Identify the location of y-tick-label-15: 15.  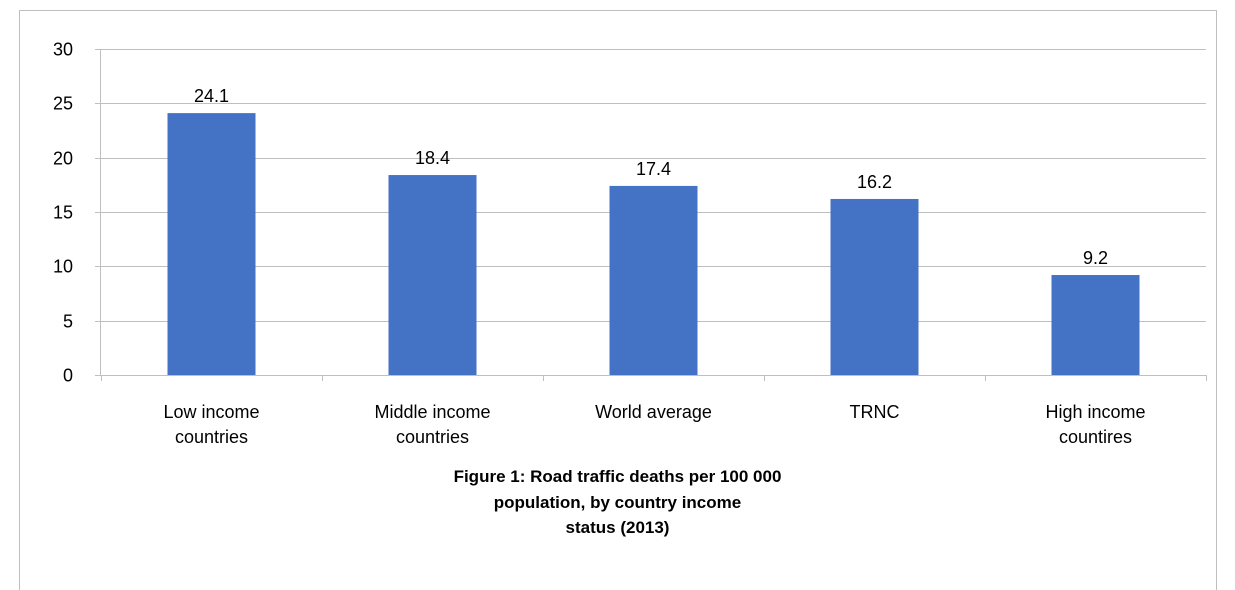
(63, 213).